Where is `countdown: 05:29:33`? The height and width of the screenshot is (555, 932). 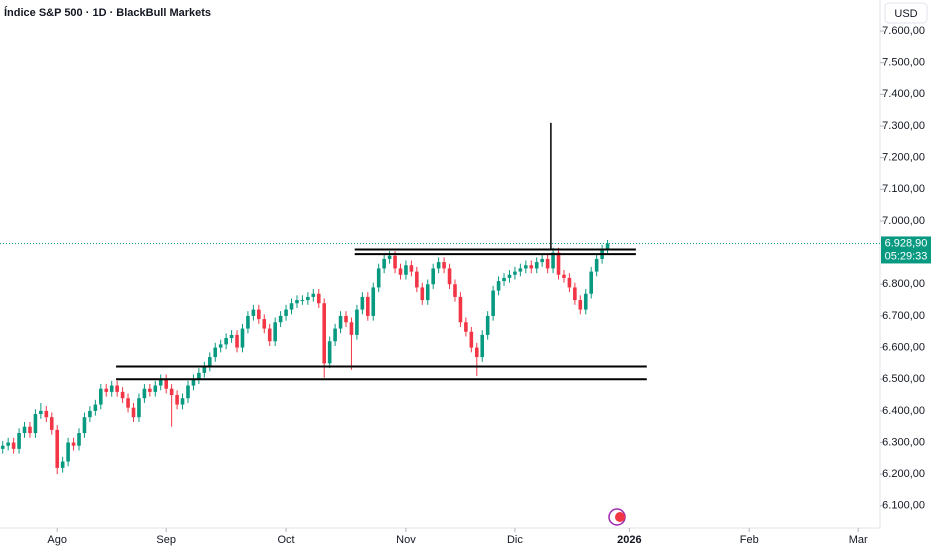 countdown: 05:29:33 is located at coordinates (906, 256).